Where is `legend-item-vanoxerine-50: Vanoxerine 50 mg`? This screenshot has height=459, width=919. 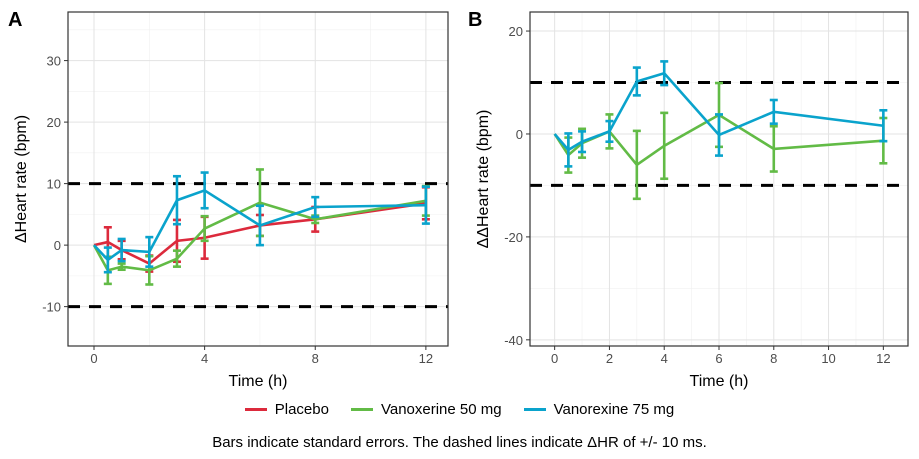 legend-item-vanoxerine-50: Vanoxerine 50 mg is located at coordinates (426, 409).